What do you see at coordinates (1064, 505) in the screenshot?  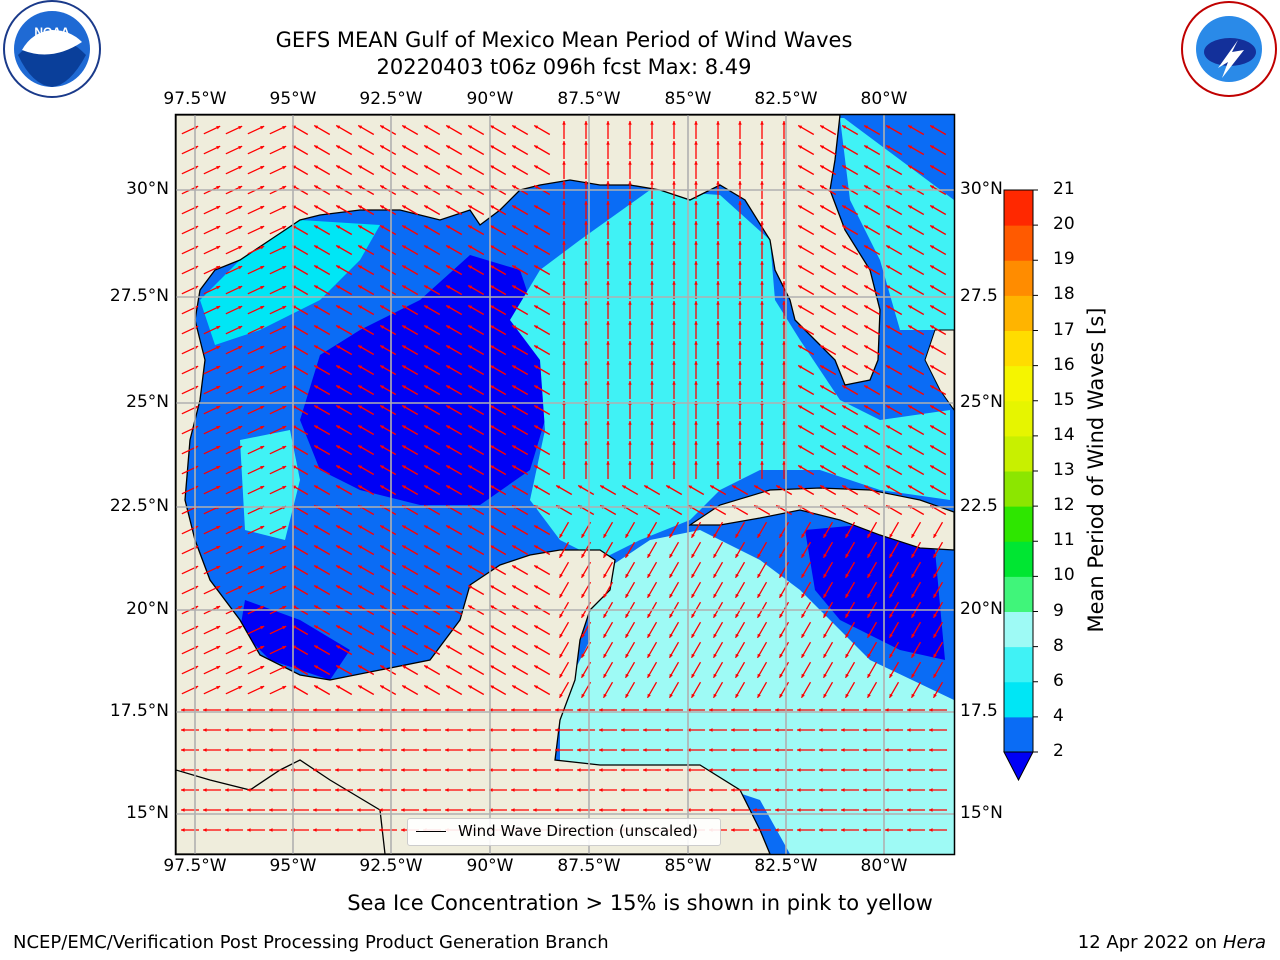 I see `colorbar-tick-label: 12` at bounding box center [1064, 505].